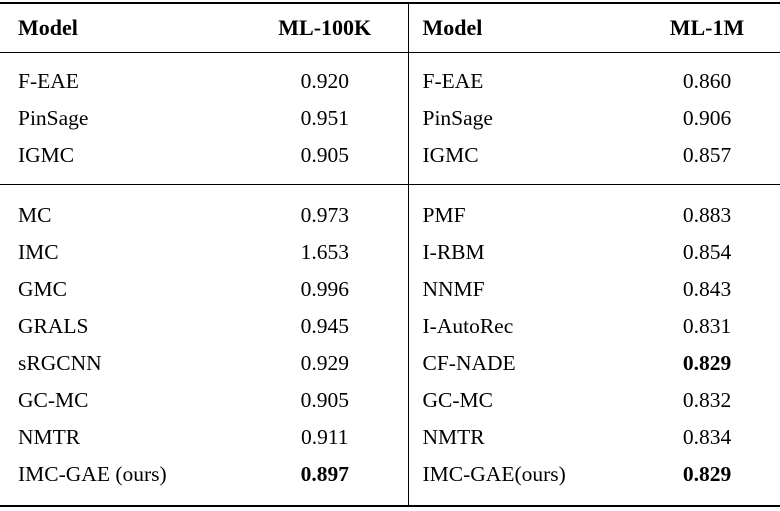 The image size is (780, 511). I want to click on model-cell: GRALS, so click(53, 326).